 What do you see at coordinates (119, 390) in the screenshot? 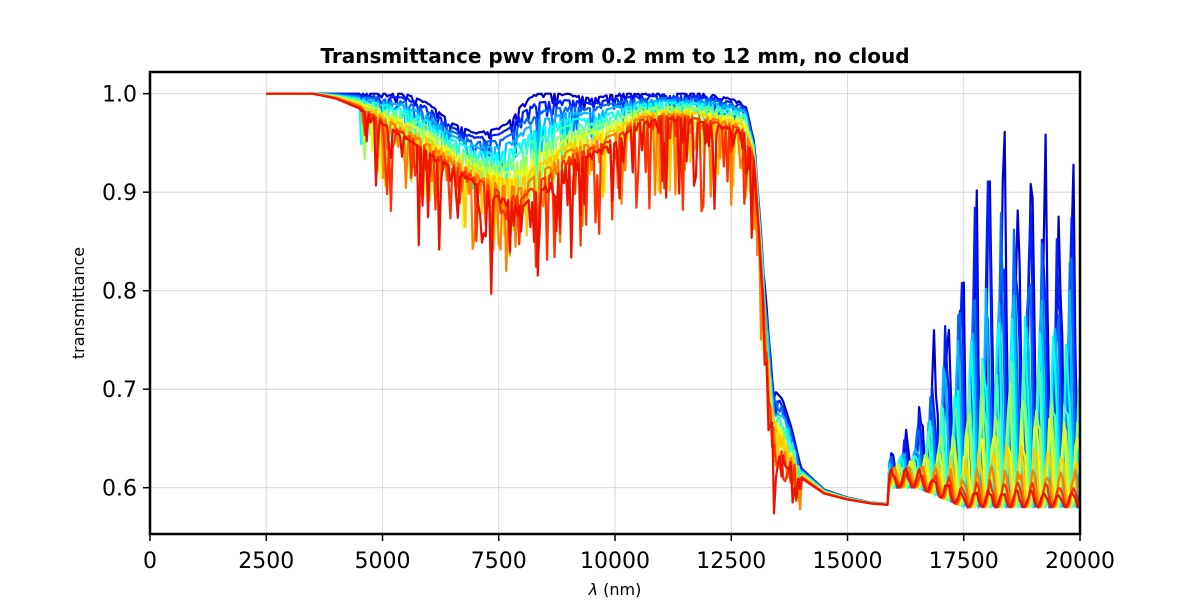
I see `y-tick-label: 0.7` at bounding box center [119, 390].